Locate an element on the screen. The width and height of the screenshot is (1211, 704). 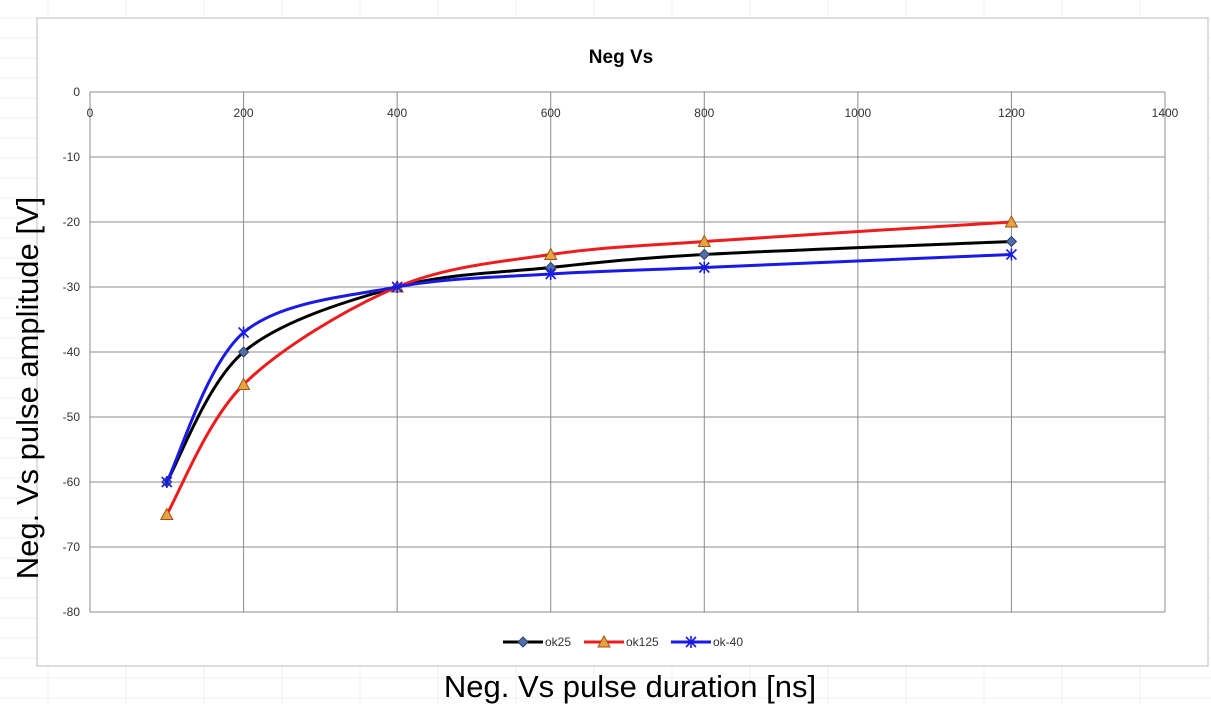
legend-item-ok125: ok125 is located at coordinates (621, 641).